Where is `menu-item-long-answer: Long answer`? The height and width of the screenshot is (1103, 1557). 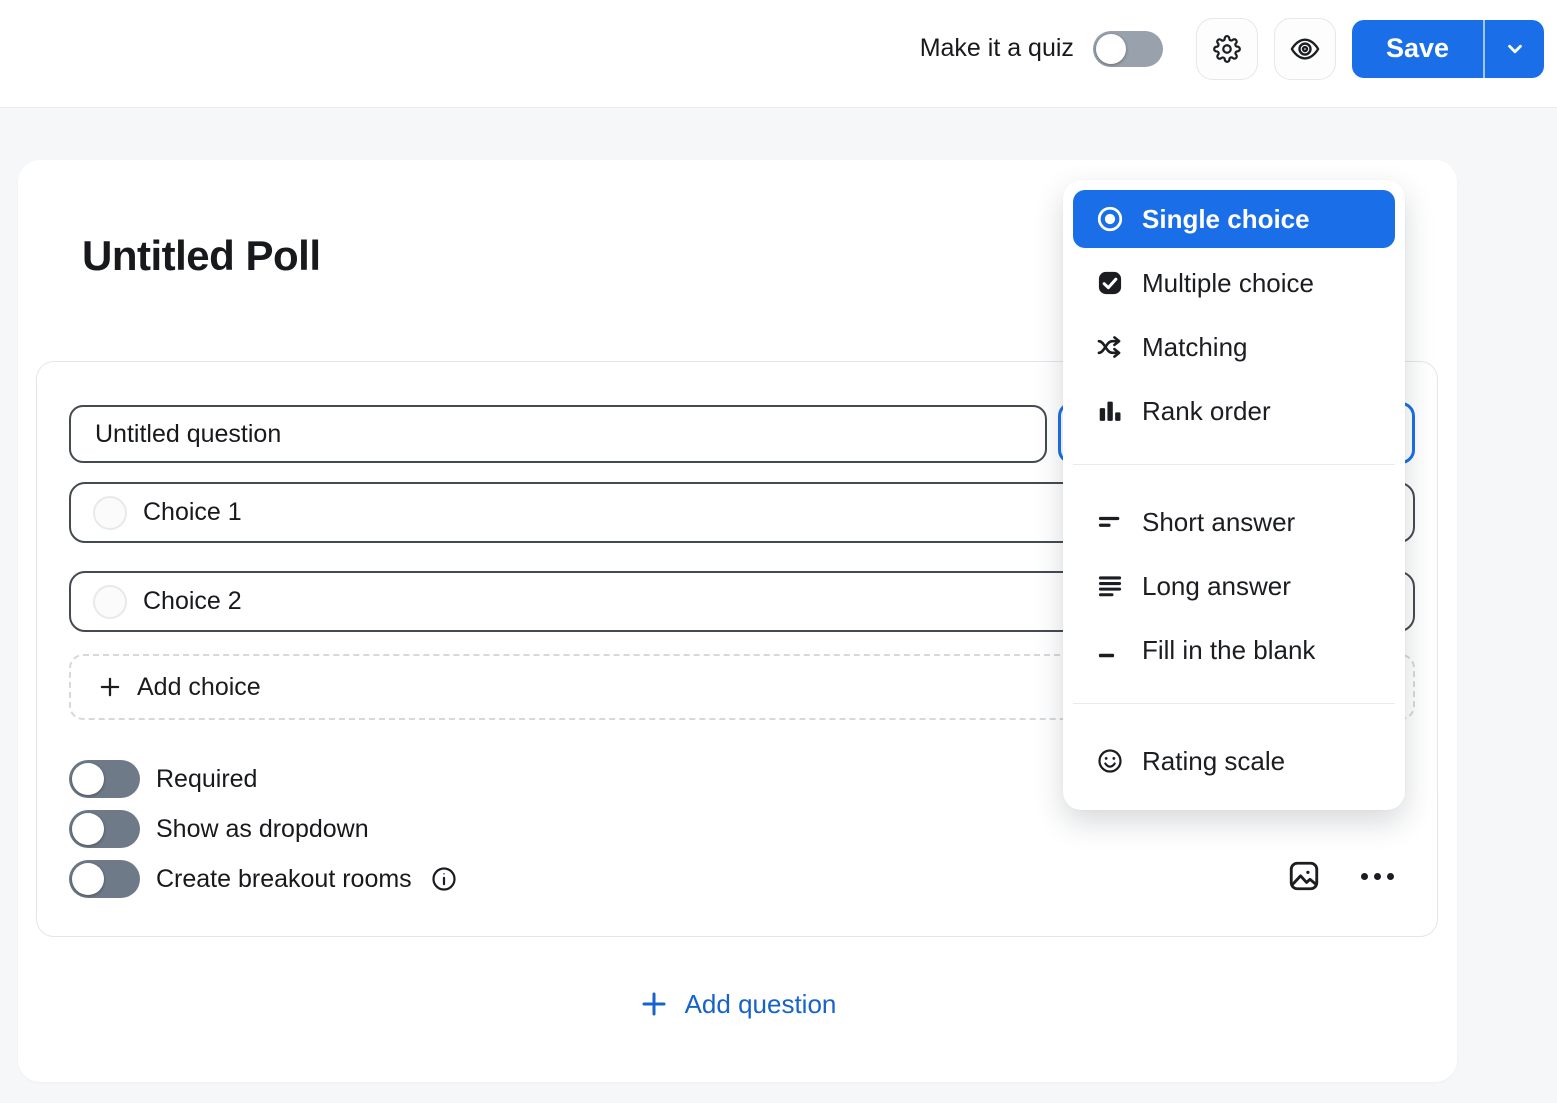 menu-item-long-answer: Long answer is located at coordinates (1234, 586).